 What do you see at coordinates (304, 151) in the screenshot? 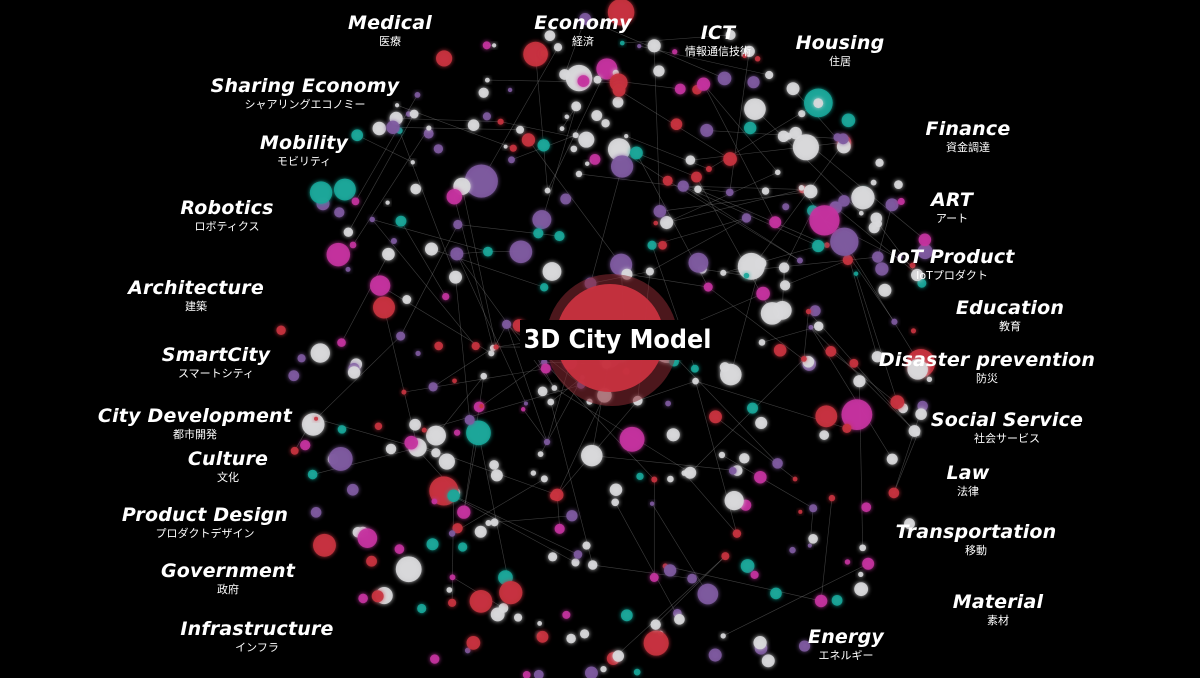
I see `label-mobility: Mobility モビリティ` at bounding box center [304, 151].